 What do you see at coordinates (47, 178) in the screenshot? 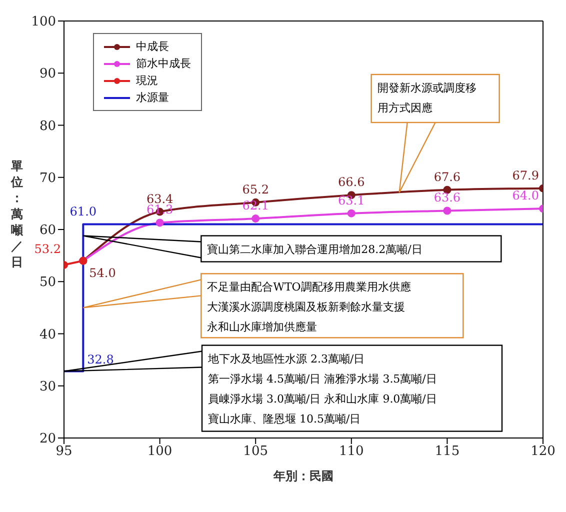
I see `y-tick-label: 70` at bounding box center [47, 178].